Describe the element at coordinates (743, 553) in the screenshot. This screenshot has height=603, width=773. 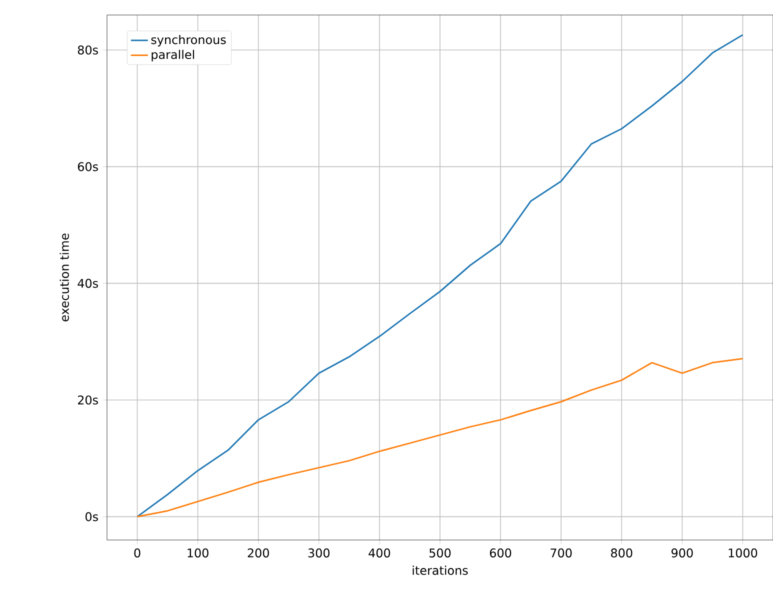
I see `x-tick-label: 1000` at that location.